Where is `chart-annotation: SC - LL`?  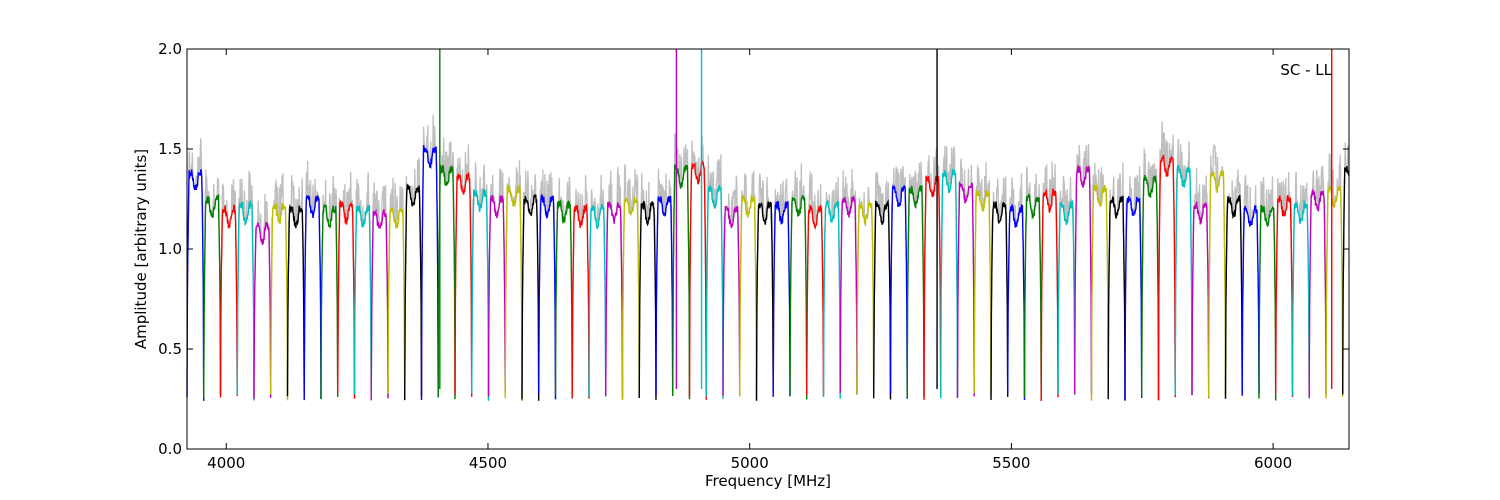 chart-annotation: SC - LL is located at coordinates (1306, 70).